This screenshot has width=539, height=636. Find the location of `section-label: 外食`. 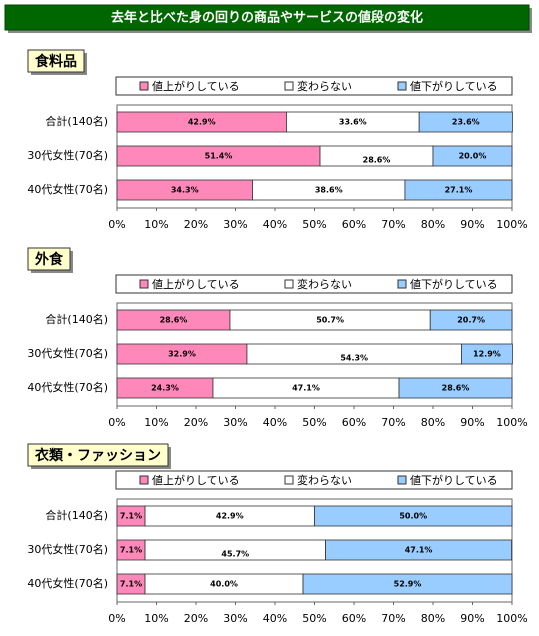

section-label: 外食 is located at coordinates (49, 259).